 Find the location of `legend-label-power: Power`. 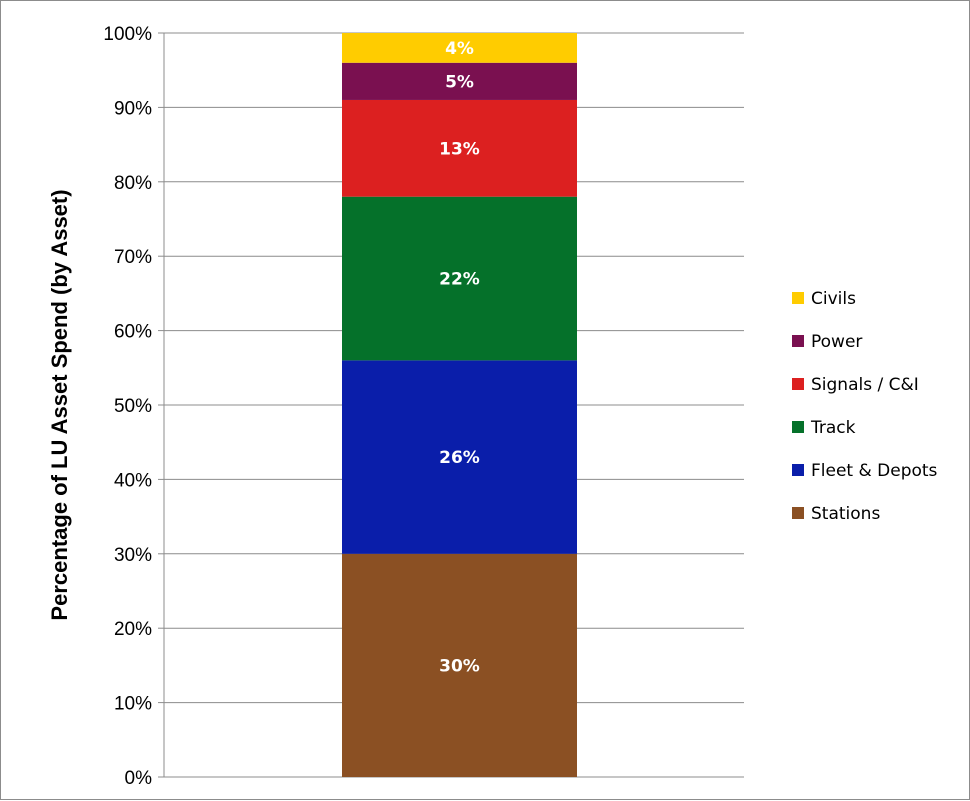

legend-label-power: Power is located at coordinates (836, 342).